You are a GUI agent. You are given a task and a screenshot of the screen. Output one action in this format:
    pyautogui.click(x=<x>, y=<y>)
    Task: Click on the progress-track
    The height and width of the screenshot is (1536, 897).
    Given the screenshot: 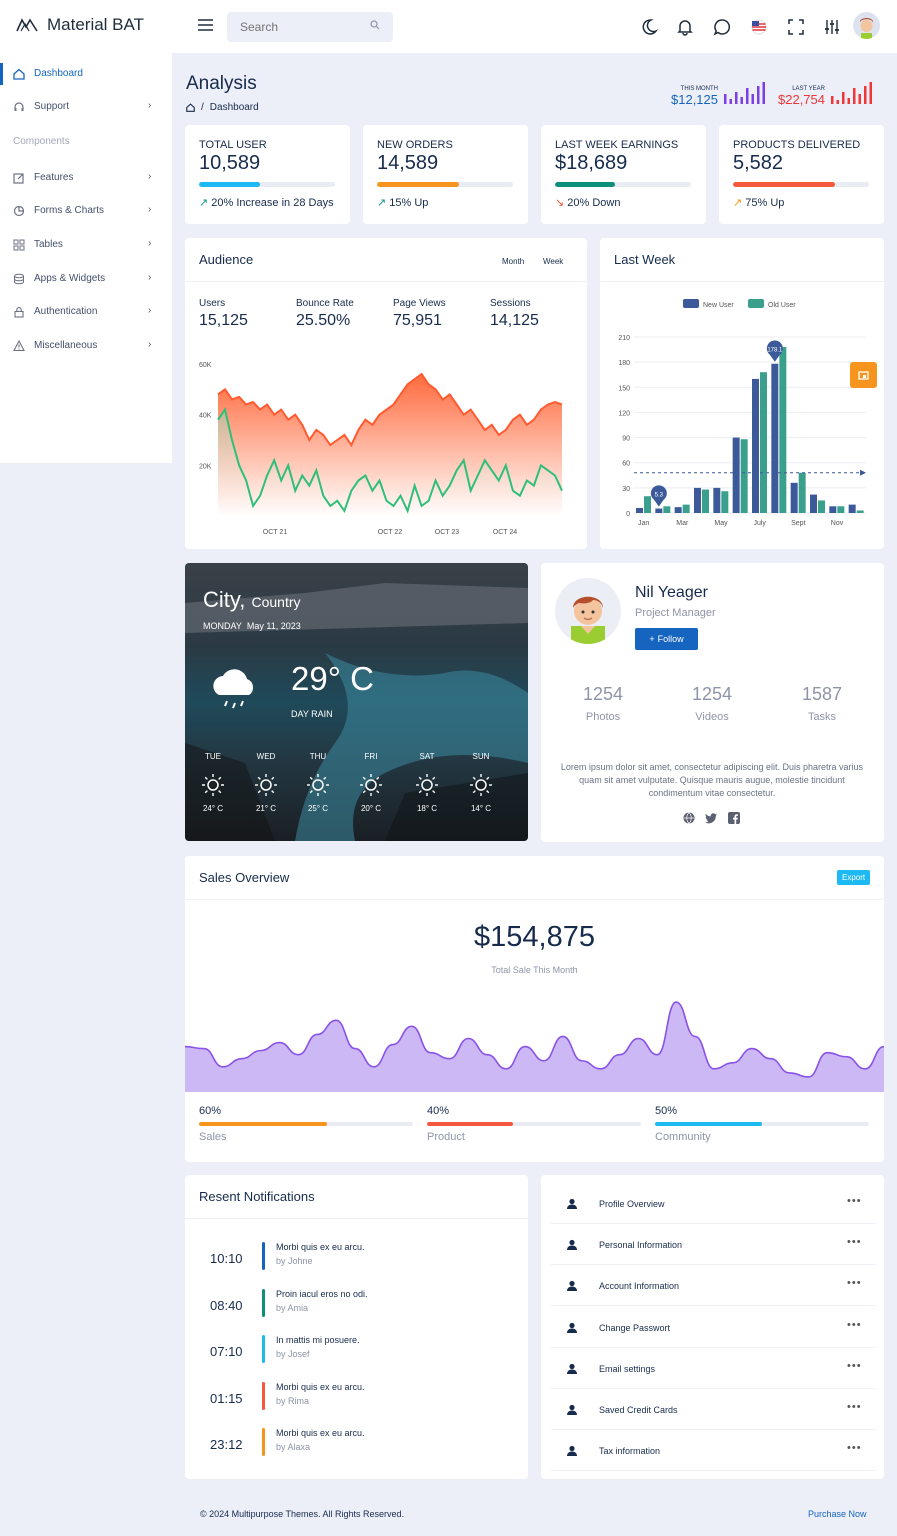 What is the action you would take?
    pyautogui.click(x=762, y=1124)
    